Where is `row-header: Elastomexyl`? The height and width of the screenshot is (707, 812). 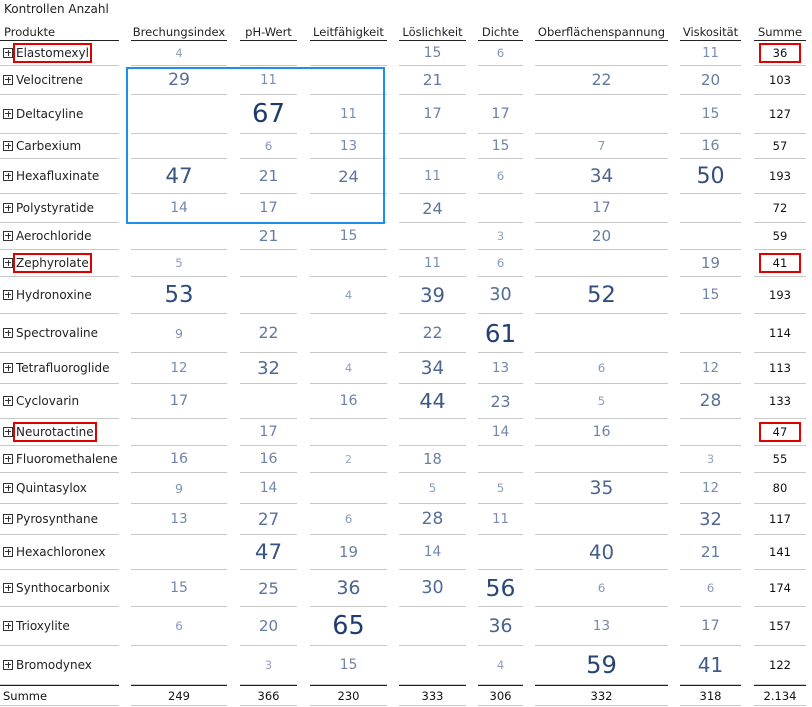
row-header: Elastomexyl is located at coordinates (59, 53).